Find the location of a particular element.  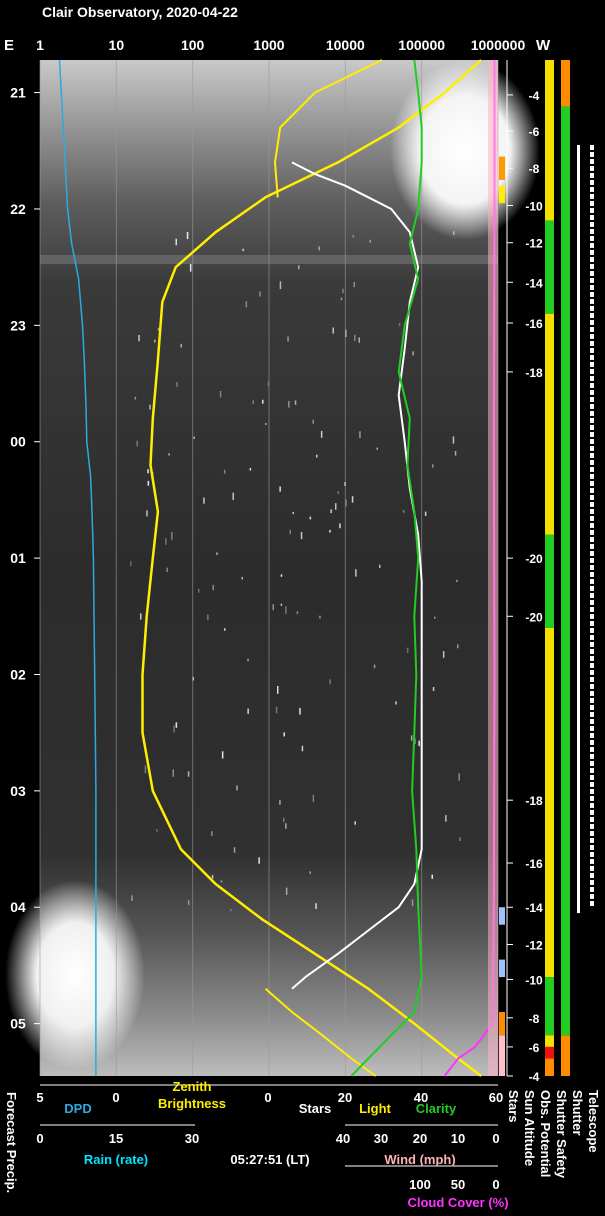

label-shutter: Shutter is located at coordinates (577, 1113).